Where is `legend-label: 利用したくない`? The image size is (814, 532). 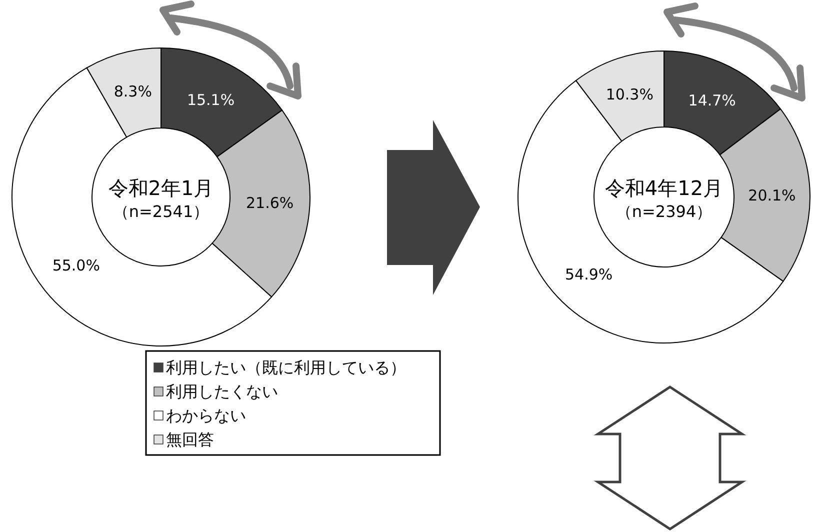
legend-label: 利用したくない is located at coordinates (222, 391).